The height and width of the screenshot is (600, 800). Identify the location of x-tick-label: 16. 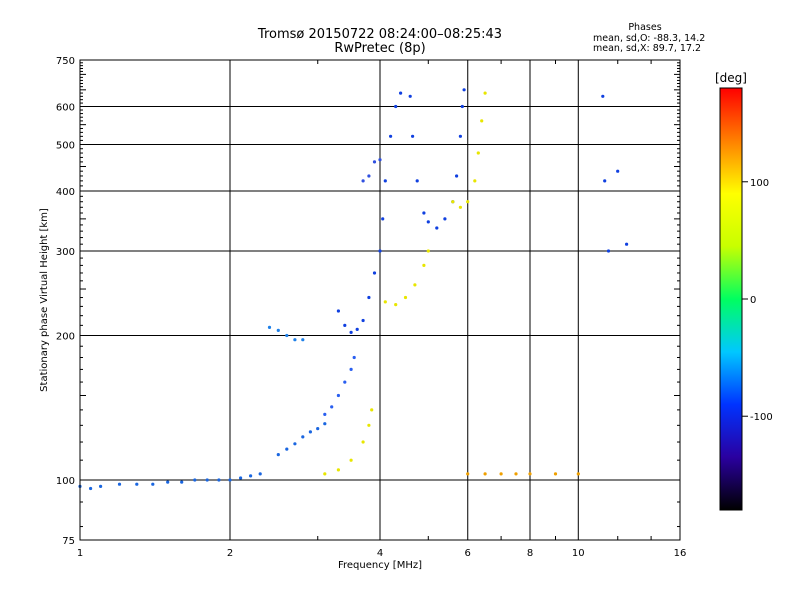
(680, 553).